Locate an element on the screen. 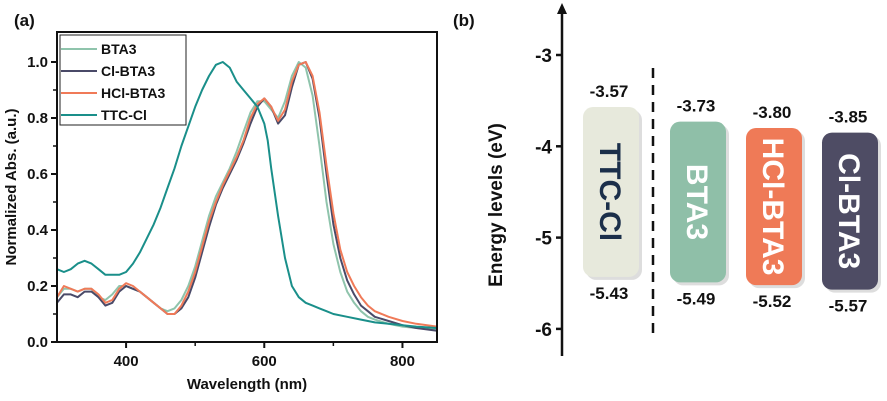 This screenshot has width=887, height=401. box-label: Cl-BTA3 is located at coordinates (848, 211).